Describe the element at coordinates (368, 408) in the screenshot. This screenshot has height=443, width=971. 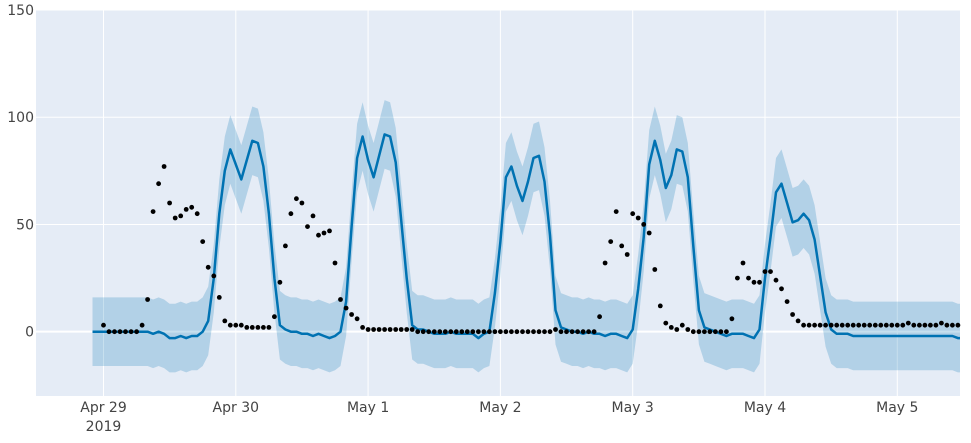
I see `x-tick-label: May 1` at that location.